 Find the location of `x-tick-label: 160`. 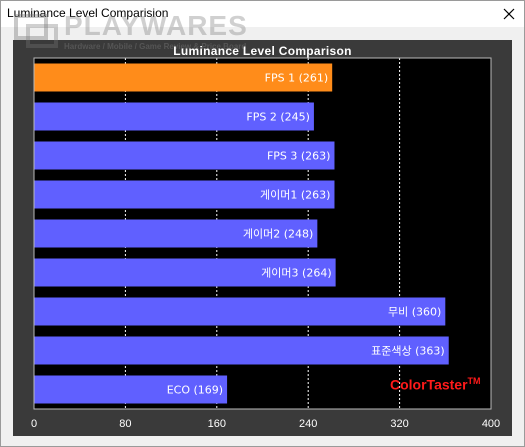

x-tick-label: 160 is located at coordinates (217, 424).